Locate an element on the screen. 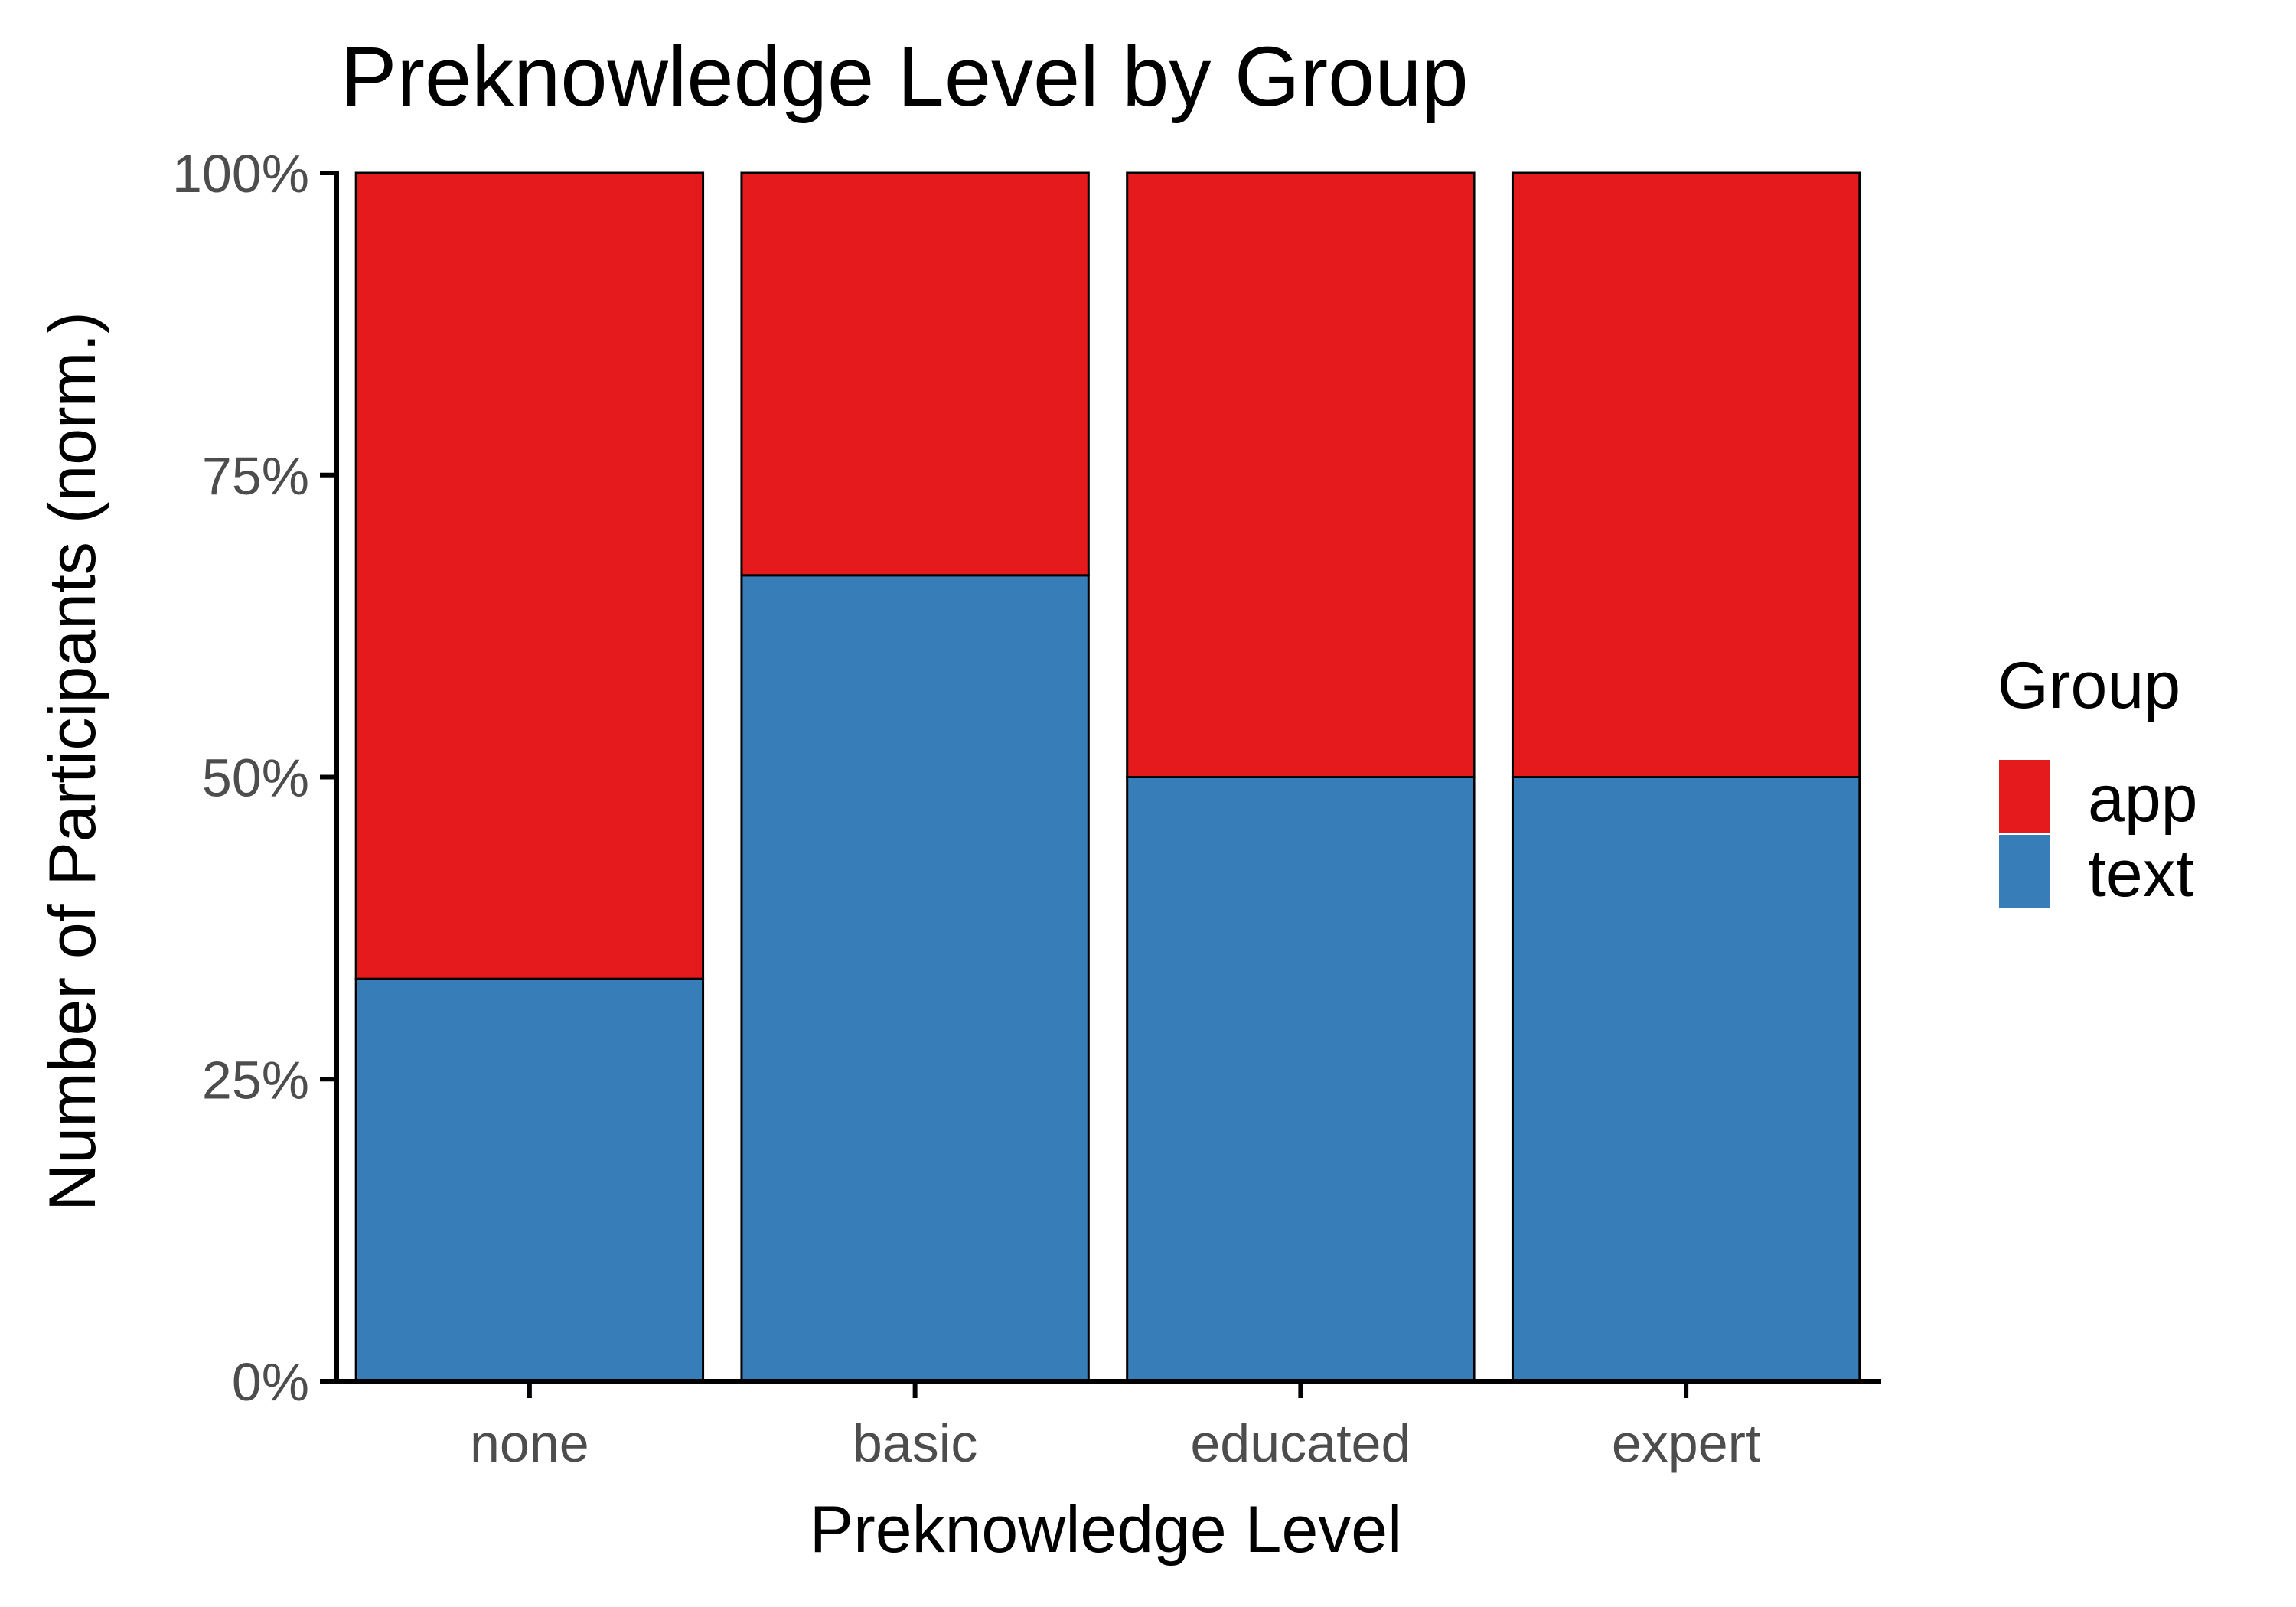 The height and width of the screenshot is (1607, 2296). legend-key-text is located at coordinates (2024, 872).